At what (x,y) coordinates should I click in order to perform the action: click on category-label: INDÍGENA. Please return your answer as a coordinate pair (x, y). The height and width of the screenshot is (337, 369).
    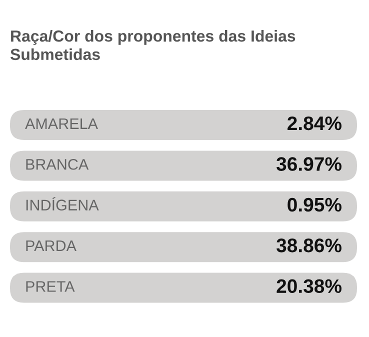
    Looking at the image, I should click on (62, 203).